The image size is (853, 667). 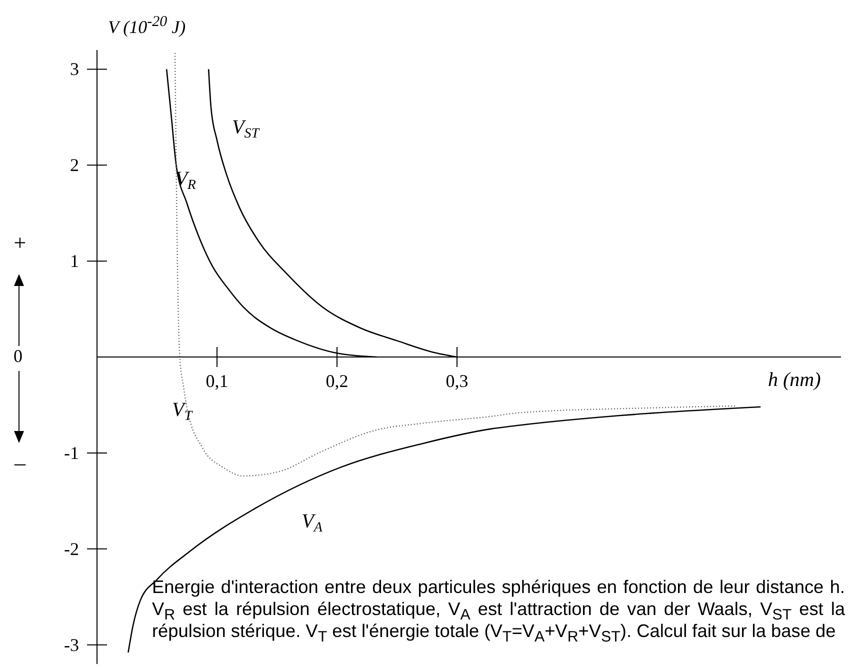 I want to click on y-tick-label: 1, so click(x=74, y=261).